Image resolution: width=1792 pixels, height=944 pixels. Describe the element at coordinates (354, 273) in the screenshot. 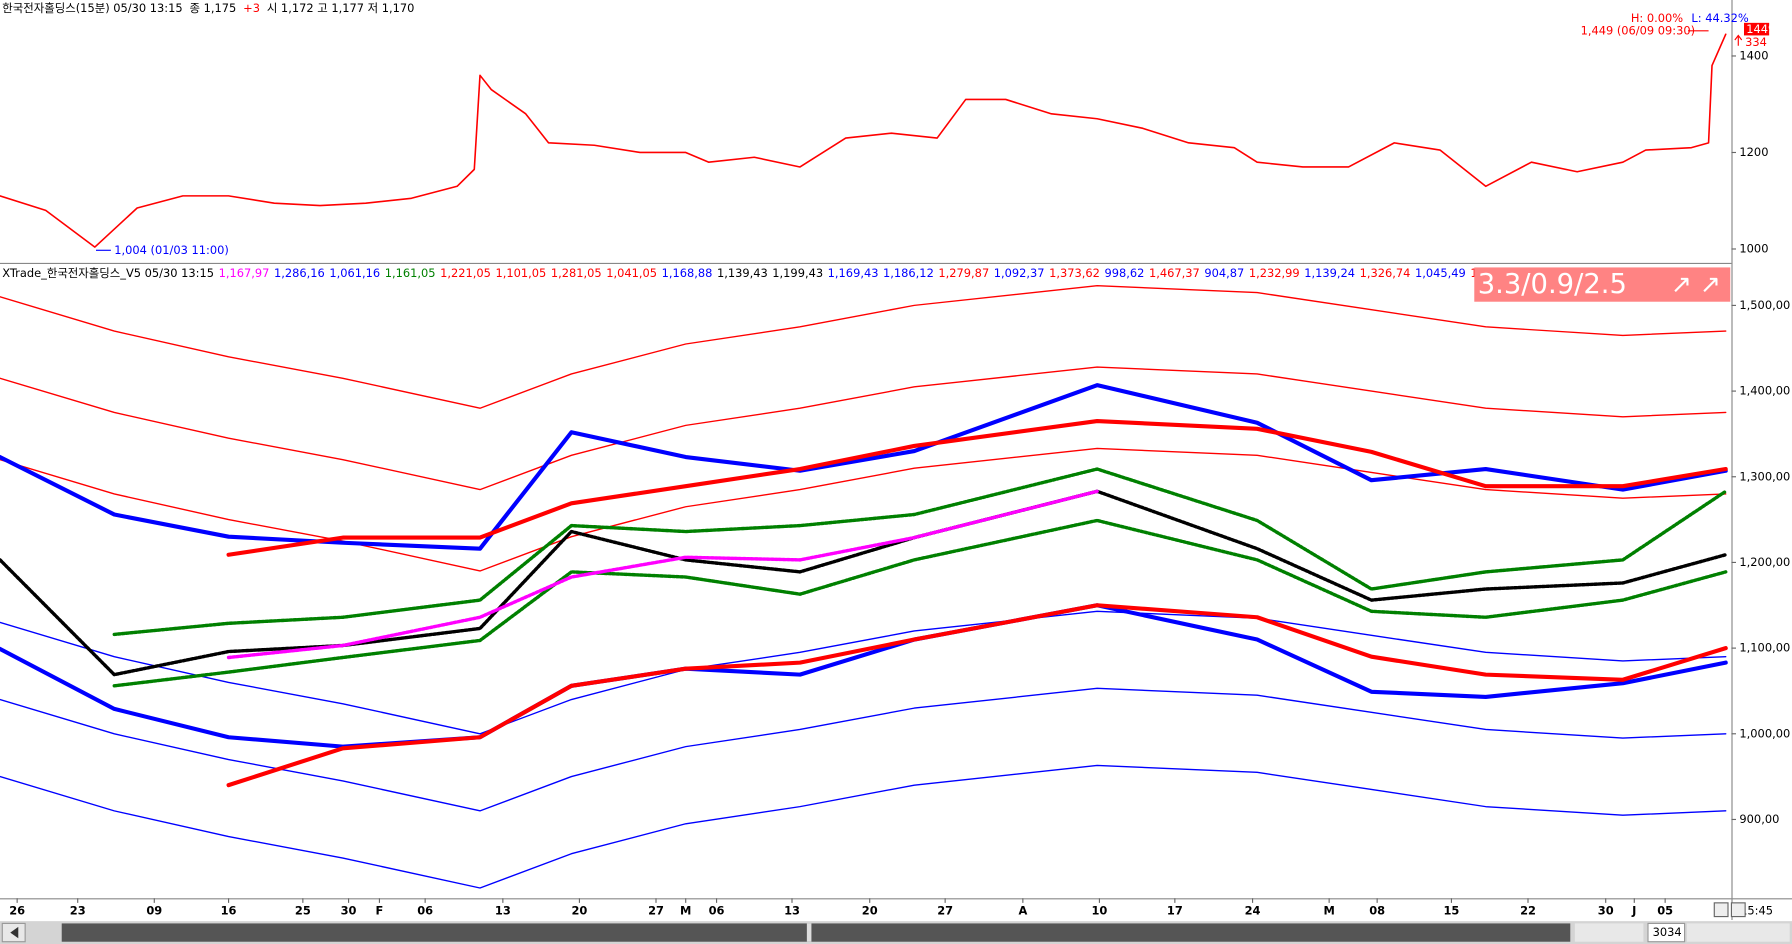

I see `legend-value: 1,061,16` at that location.